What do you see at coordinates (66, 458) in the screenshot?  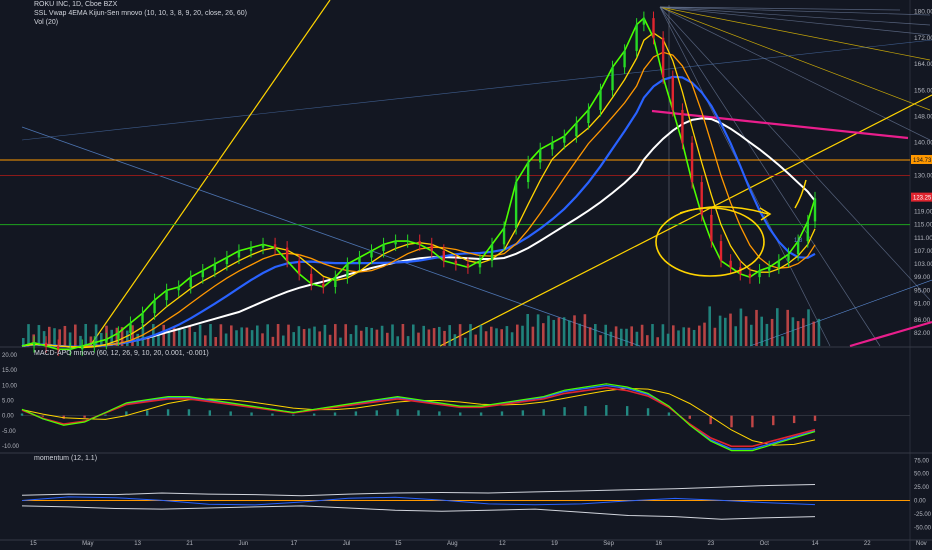 I see `momentum-legend: momentum (12, 1.1)` at bounding box center [66, 458].